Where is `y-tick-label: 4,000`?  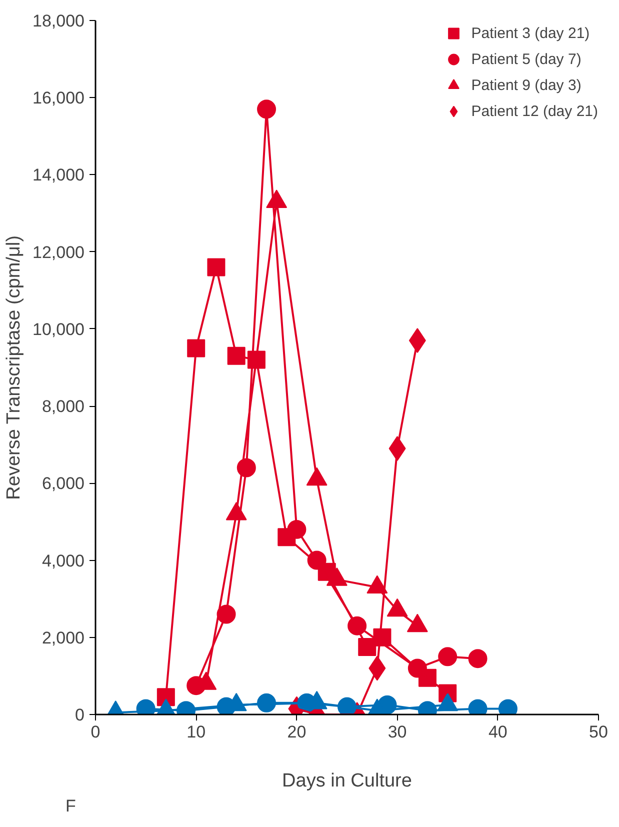 y-tick-label: 4,000 is located at coordinates (63, 560).